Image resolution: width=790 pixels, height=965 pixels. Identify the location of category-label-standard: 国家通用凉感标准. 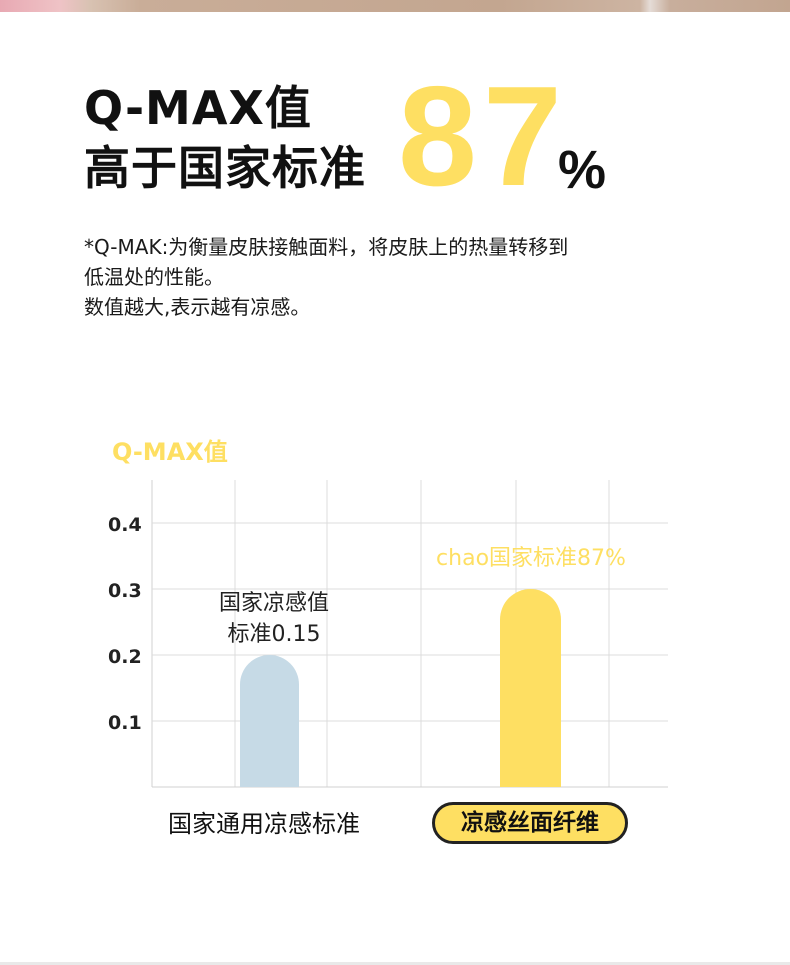
(264, 824).